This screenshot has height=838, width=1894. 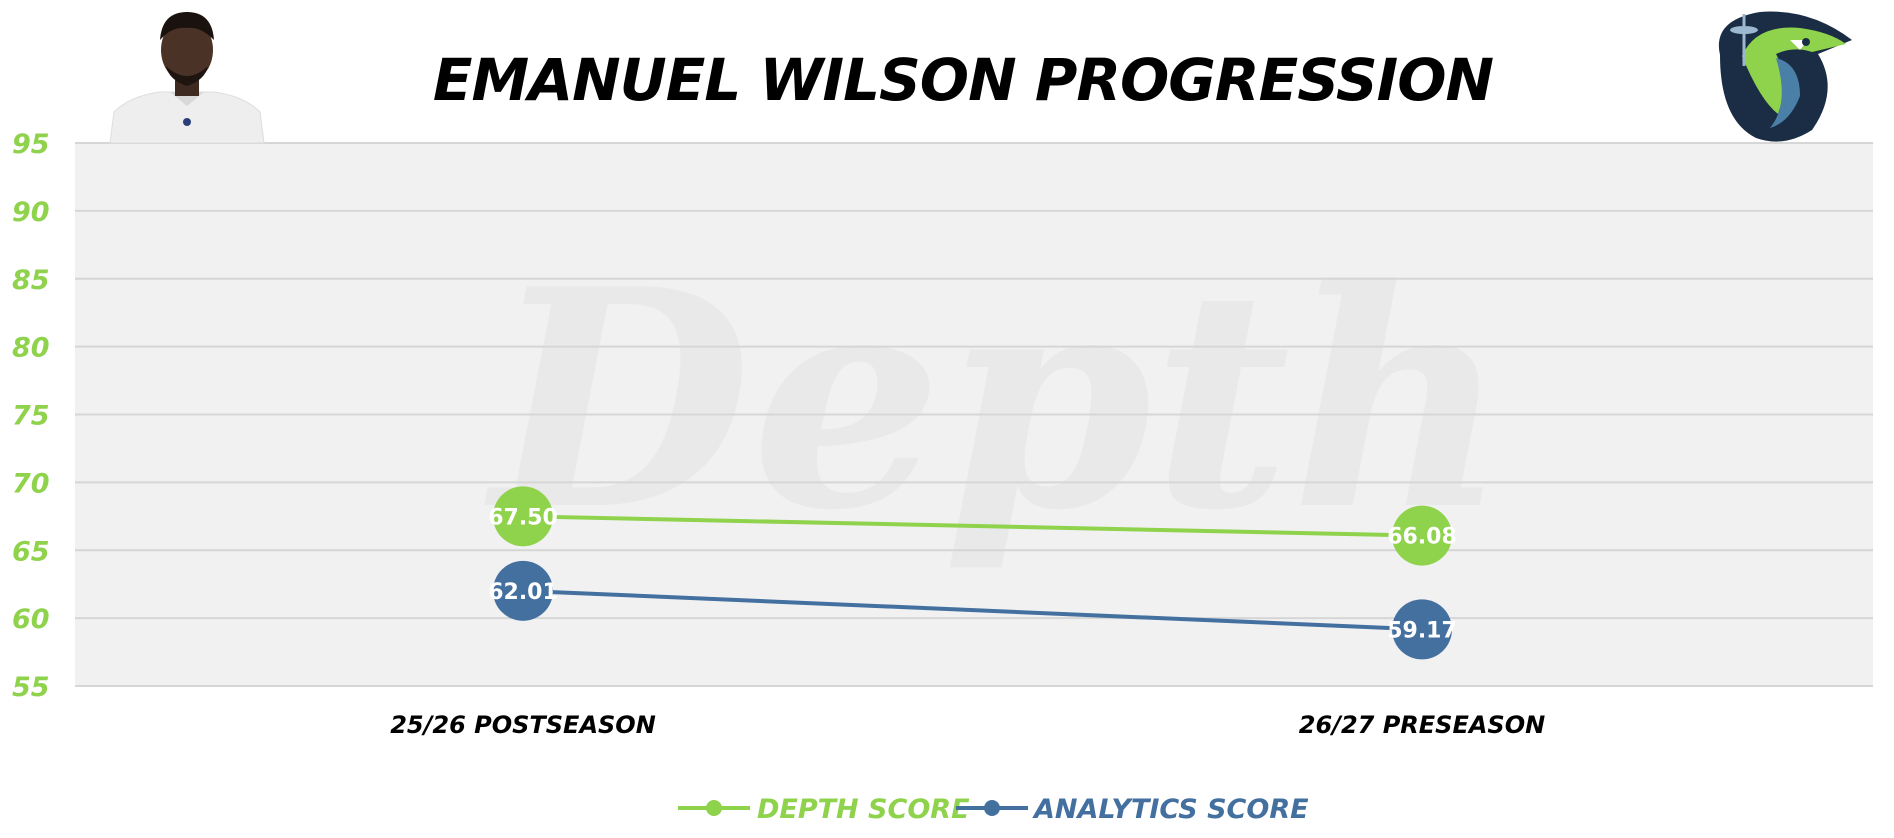 I want to click on x-tick-label: 25/26 POSTSEASON, so click(x=523, y=725).